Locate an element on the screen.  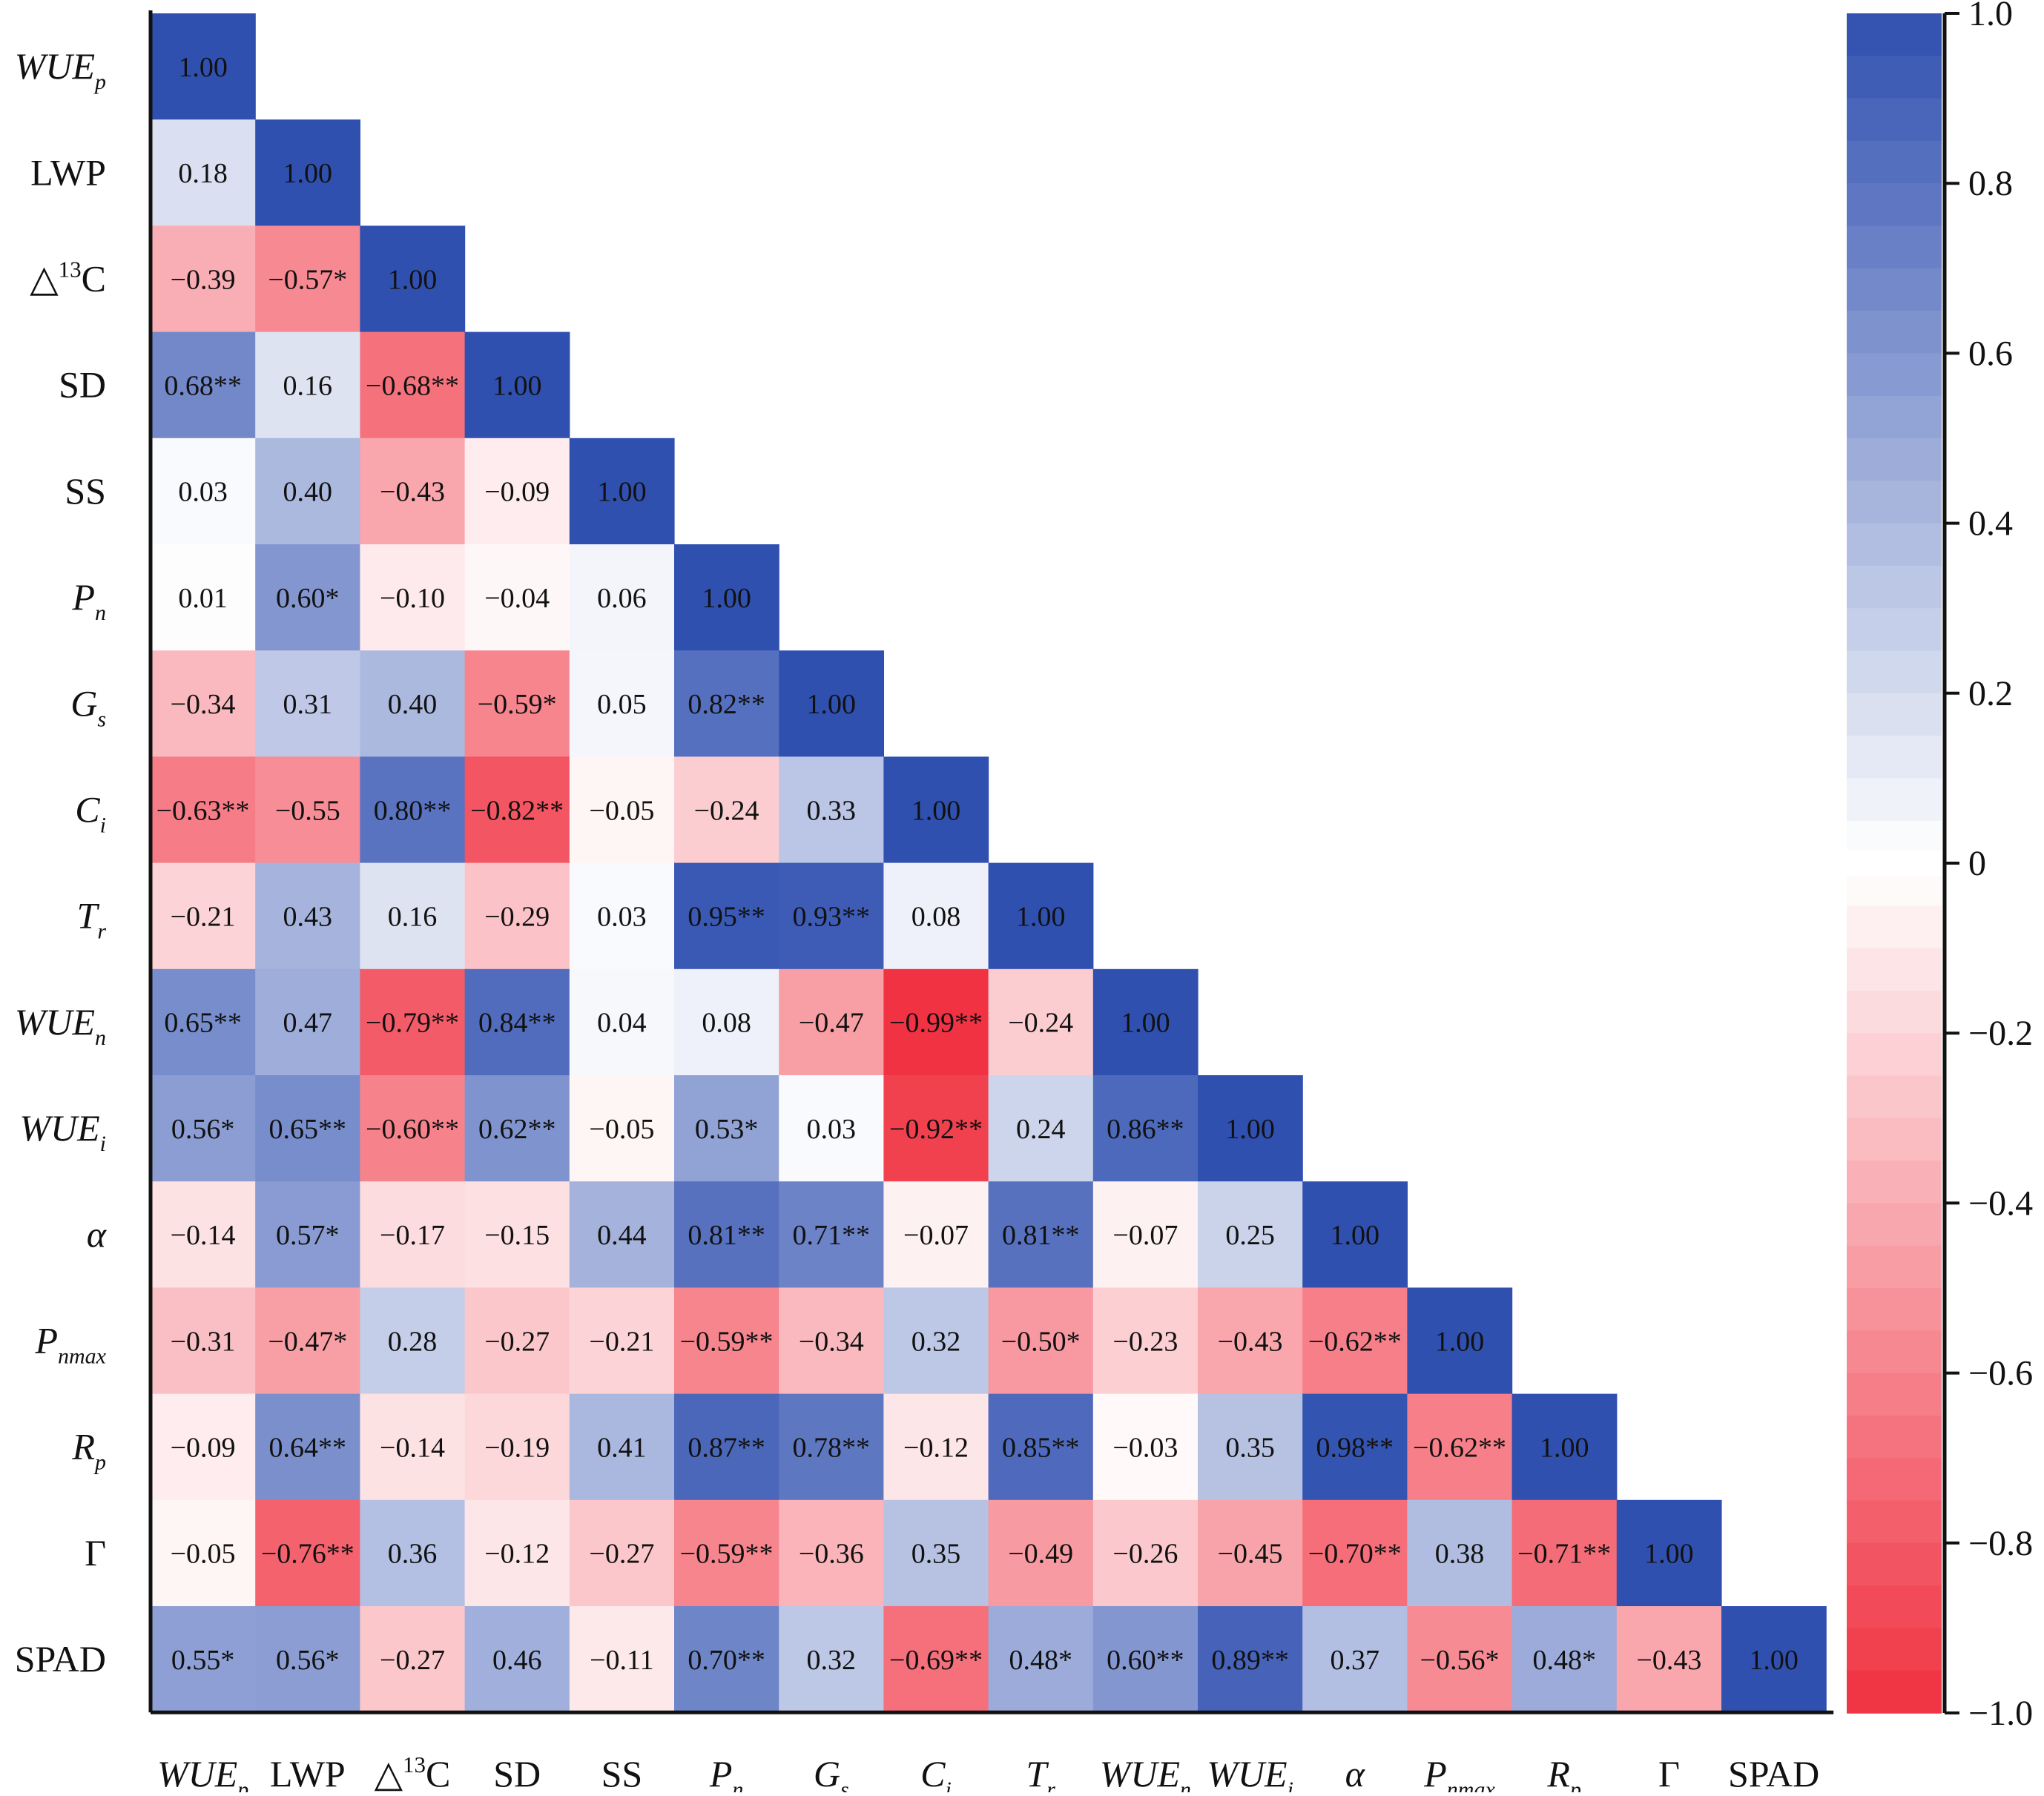
cell-value-label: 0.78** is located at coordinates (832, 1448).